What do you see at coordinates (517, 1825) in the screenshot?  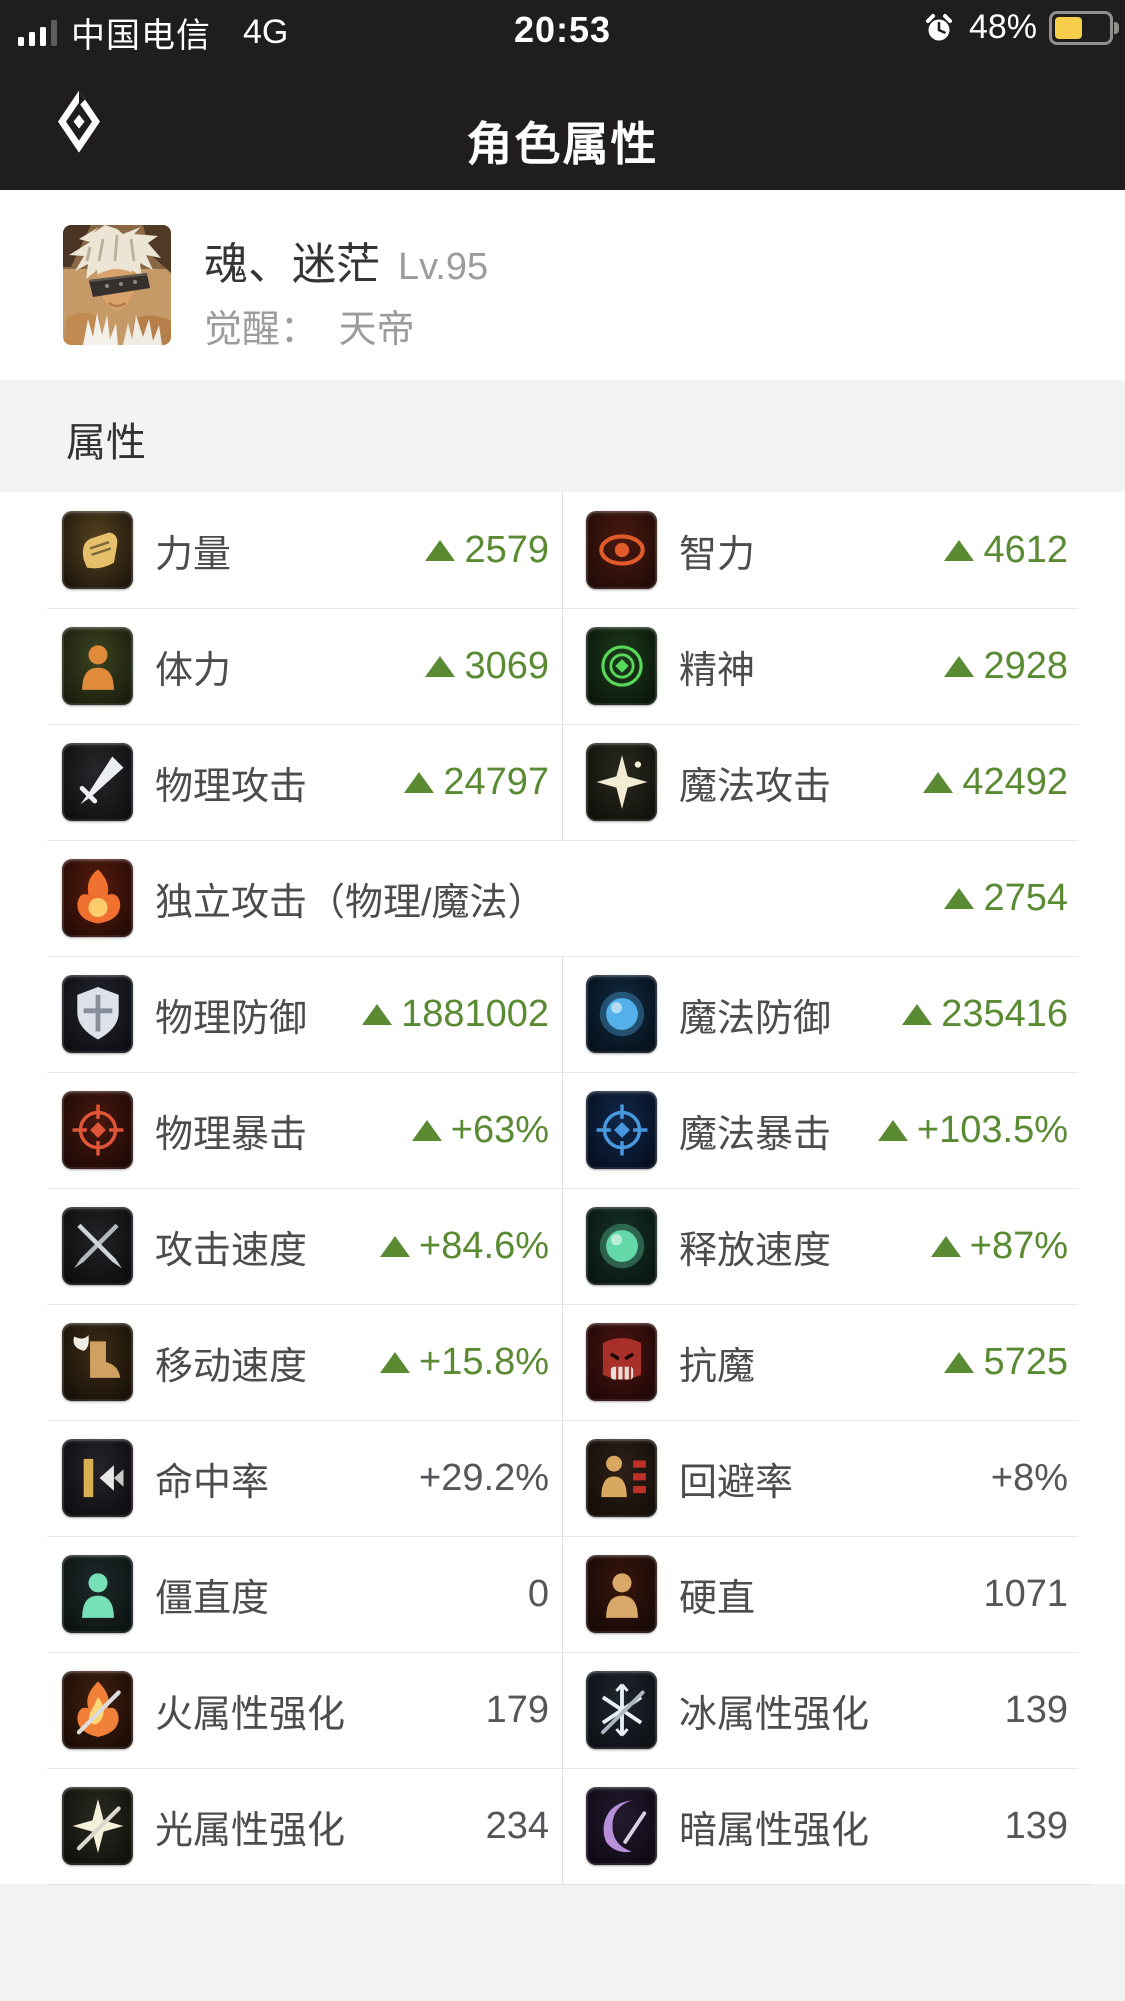 I see `stat-value: 234` at bounding box center [517, 1825].